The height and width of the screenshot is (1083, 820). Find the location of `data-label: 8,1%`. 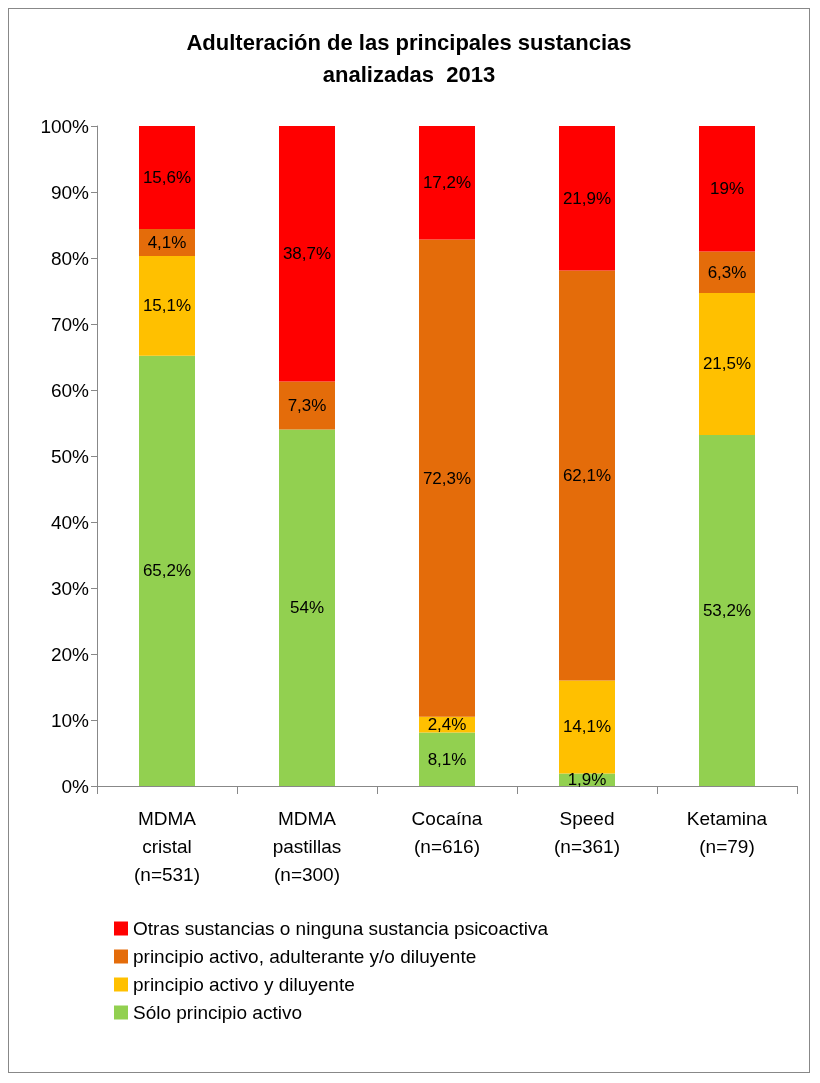

data-label: 8,1% is located at coordinates (447, 759).